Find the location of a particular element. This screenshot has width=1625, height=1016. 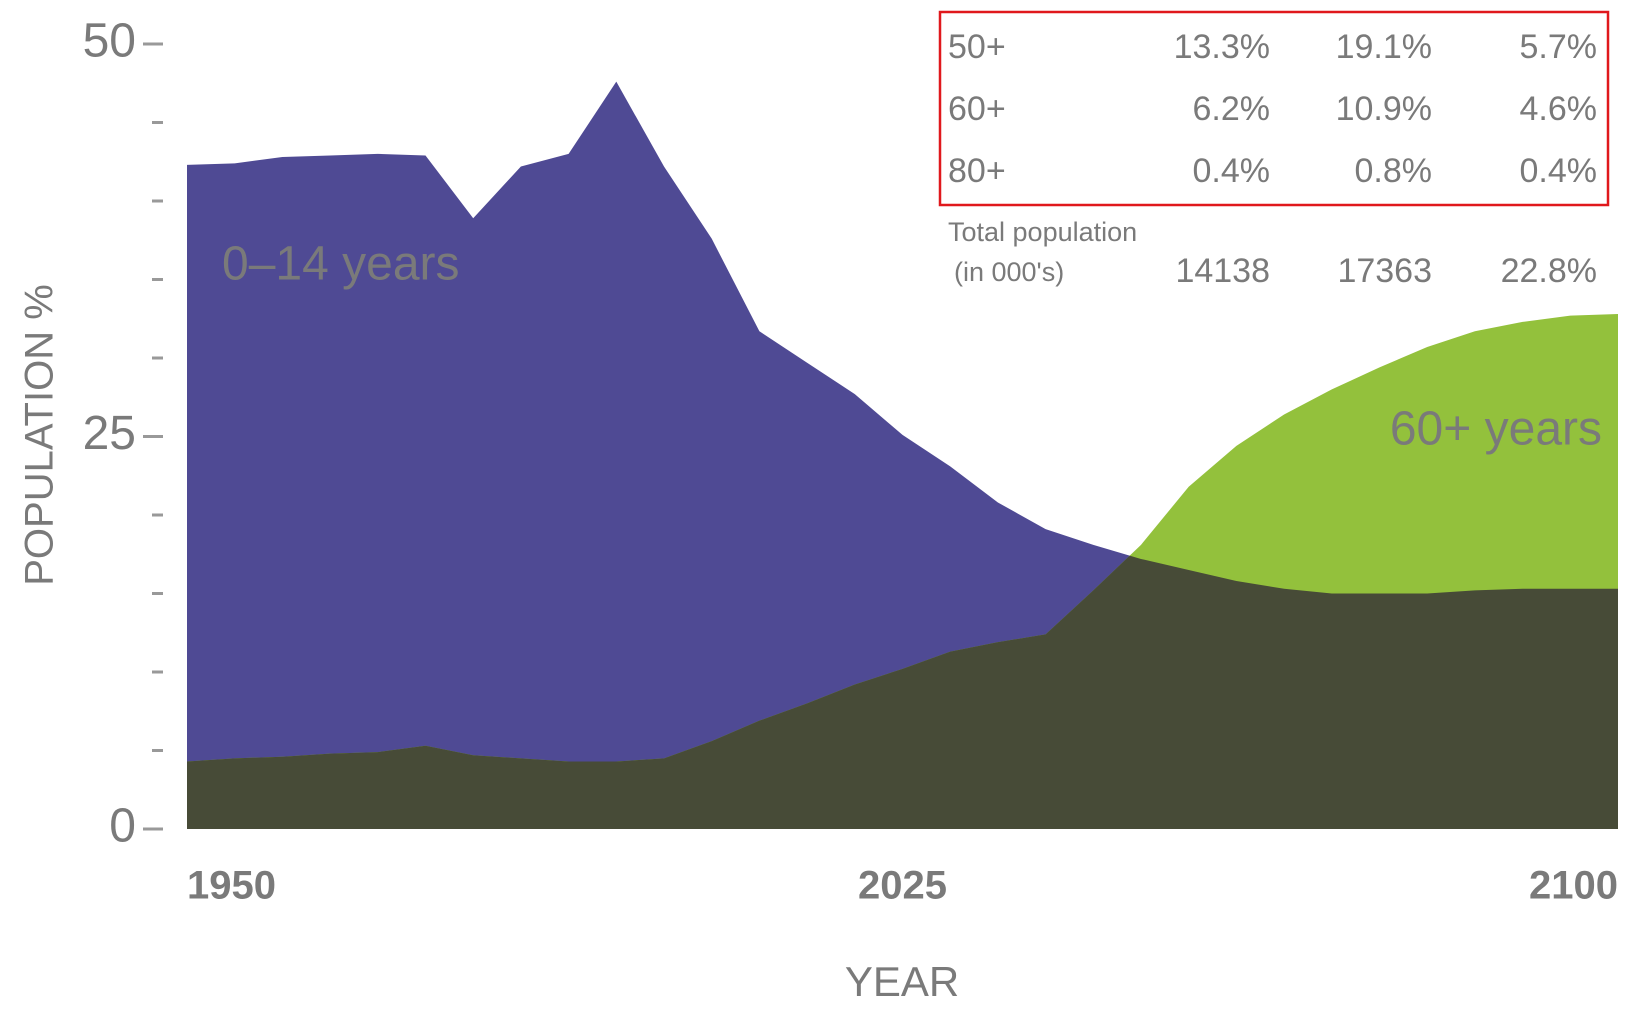

y-tick-label: 25 is located at coordinates (109, 433).